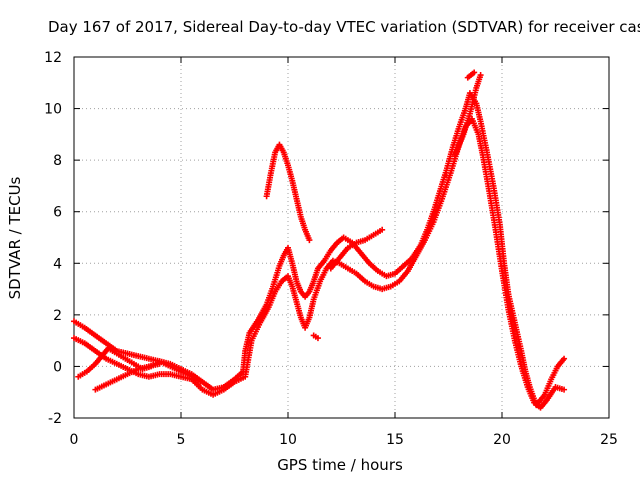 This screenshot has height=480, width=640. Describe the element at coordinates (57, 367) in the screenshot. I see `y-tick-label: 0` at that location.